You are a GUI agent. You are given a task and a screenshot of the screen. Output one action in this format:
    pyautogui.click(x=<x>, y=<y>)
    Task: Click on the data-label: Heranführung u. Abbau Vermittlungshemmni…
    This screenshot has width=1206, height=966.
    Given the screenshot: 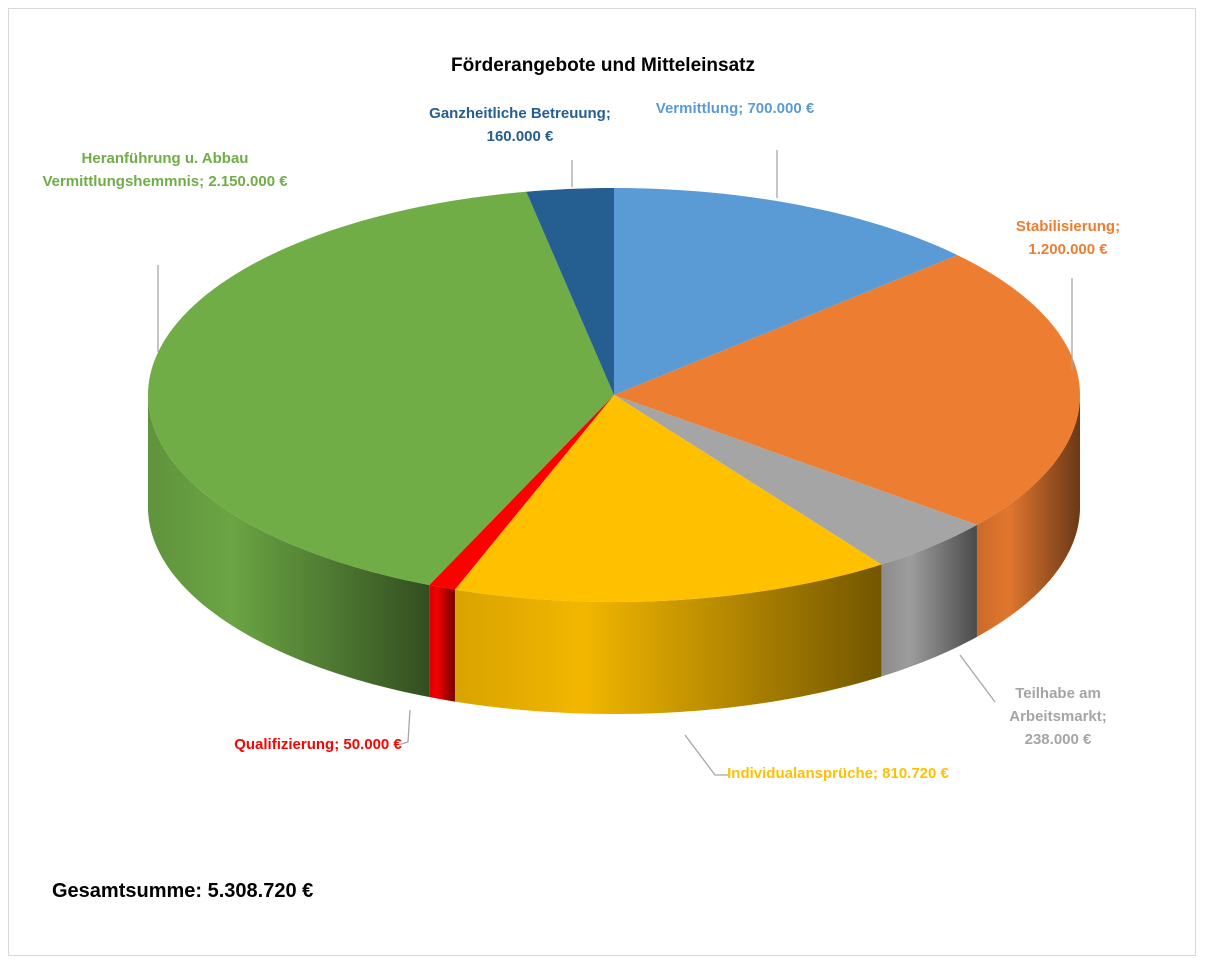 What is the action you would take?
    pyautogui.click(x=165, y=170)
    